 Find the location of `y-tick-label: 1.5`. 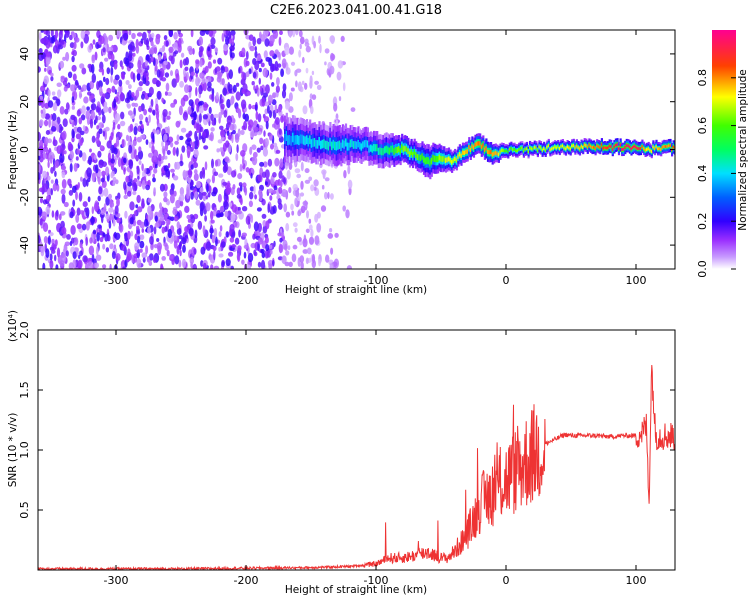

y-tick-label: 1.5 is located at coordinates (24, 390).